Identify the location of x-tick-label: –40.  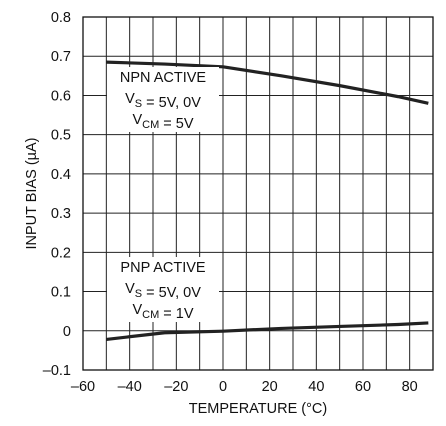
(130, 387).